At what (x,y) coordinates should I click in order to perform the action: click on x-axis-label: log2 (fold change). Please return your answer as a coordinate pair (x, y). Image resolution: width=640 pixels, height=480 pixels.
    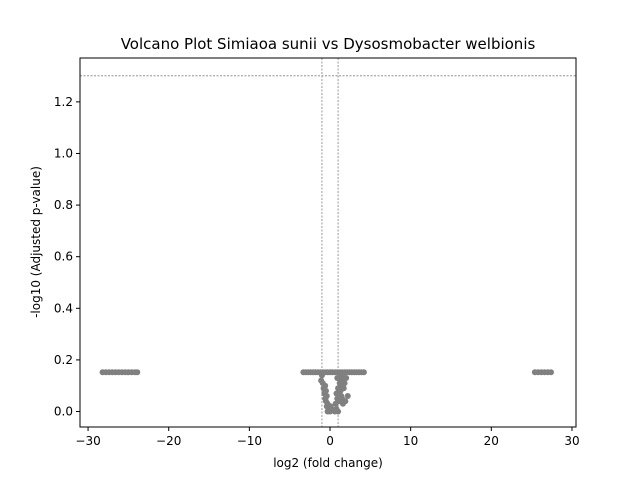
    Looking at the image, I should click on (328, 463).